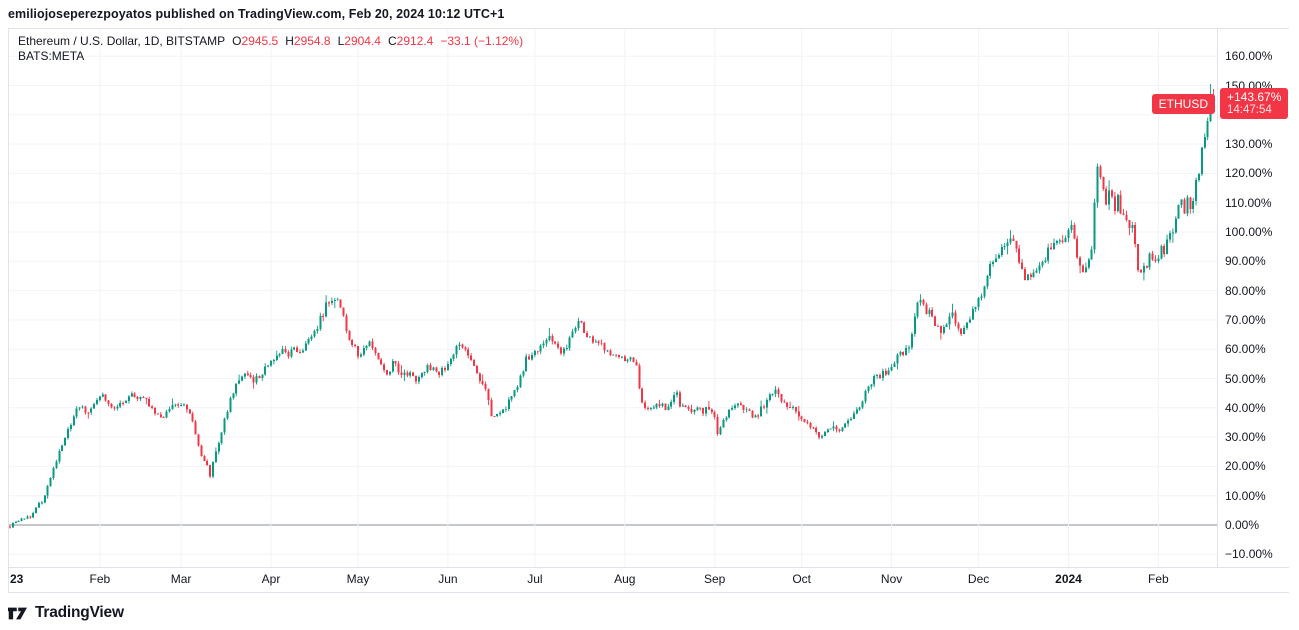  I want to click on price-axis-label: −10.00%, so click(1249, 554).